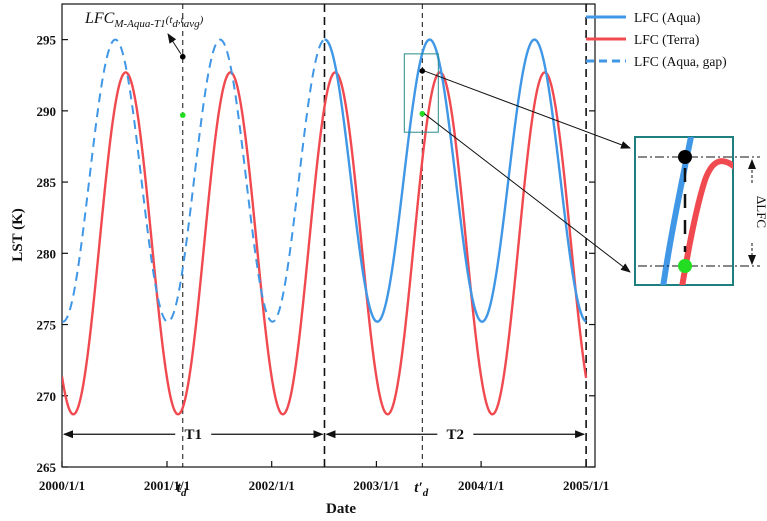  Describe the element at coordinates (47, 325) in the screenshot. I see `y-tick-label: 275` at that location.